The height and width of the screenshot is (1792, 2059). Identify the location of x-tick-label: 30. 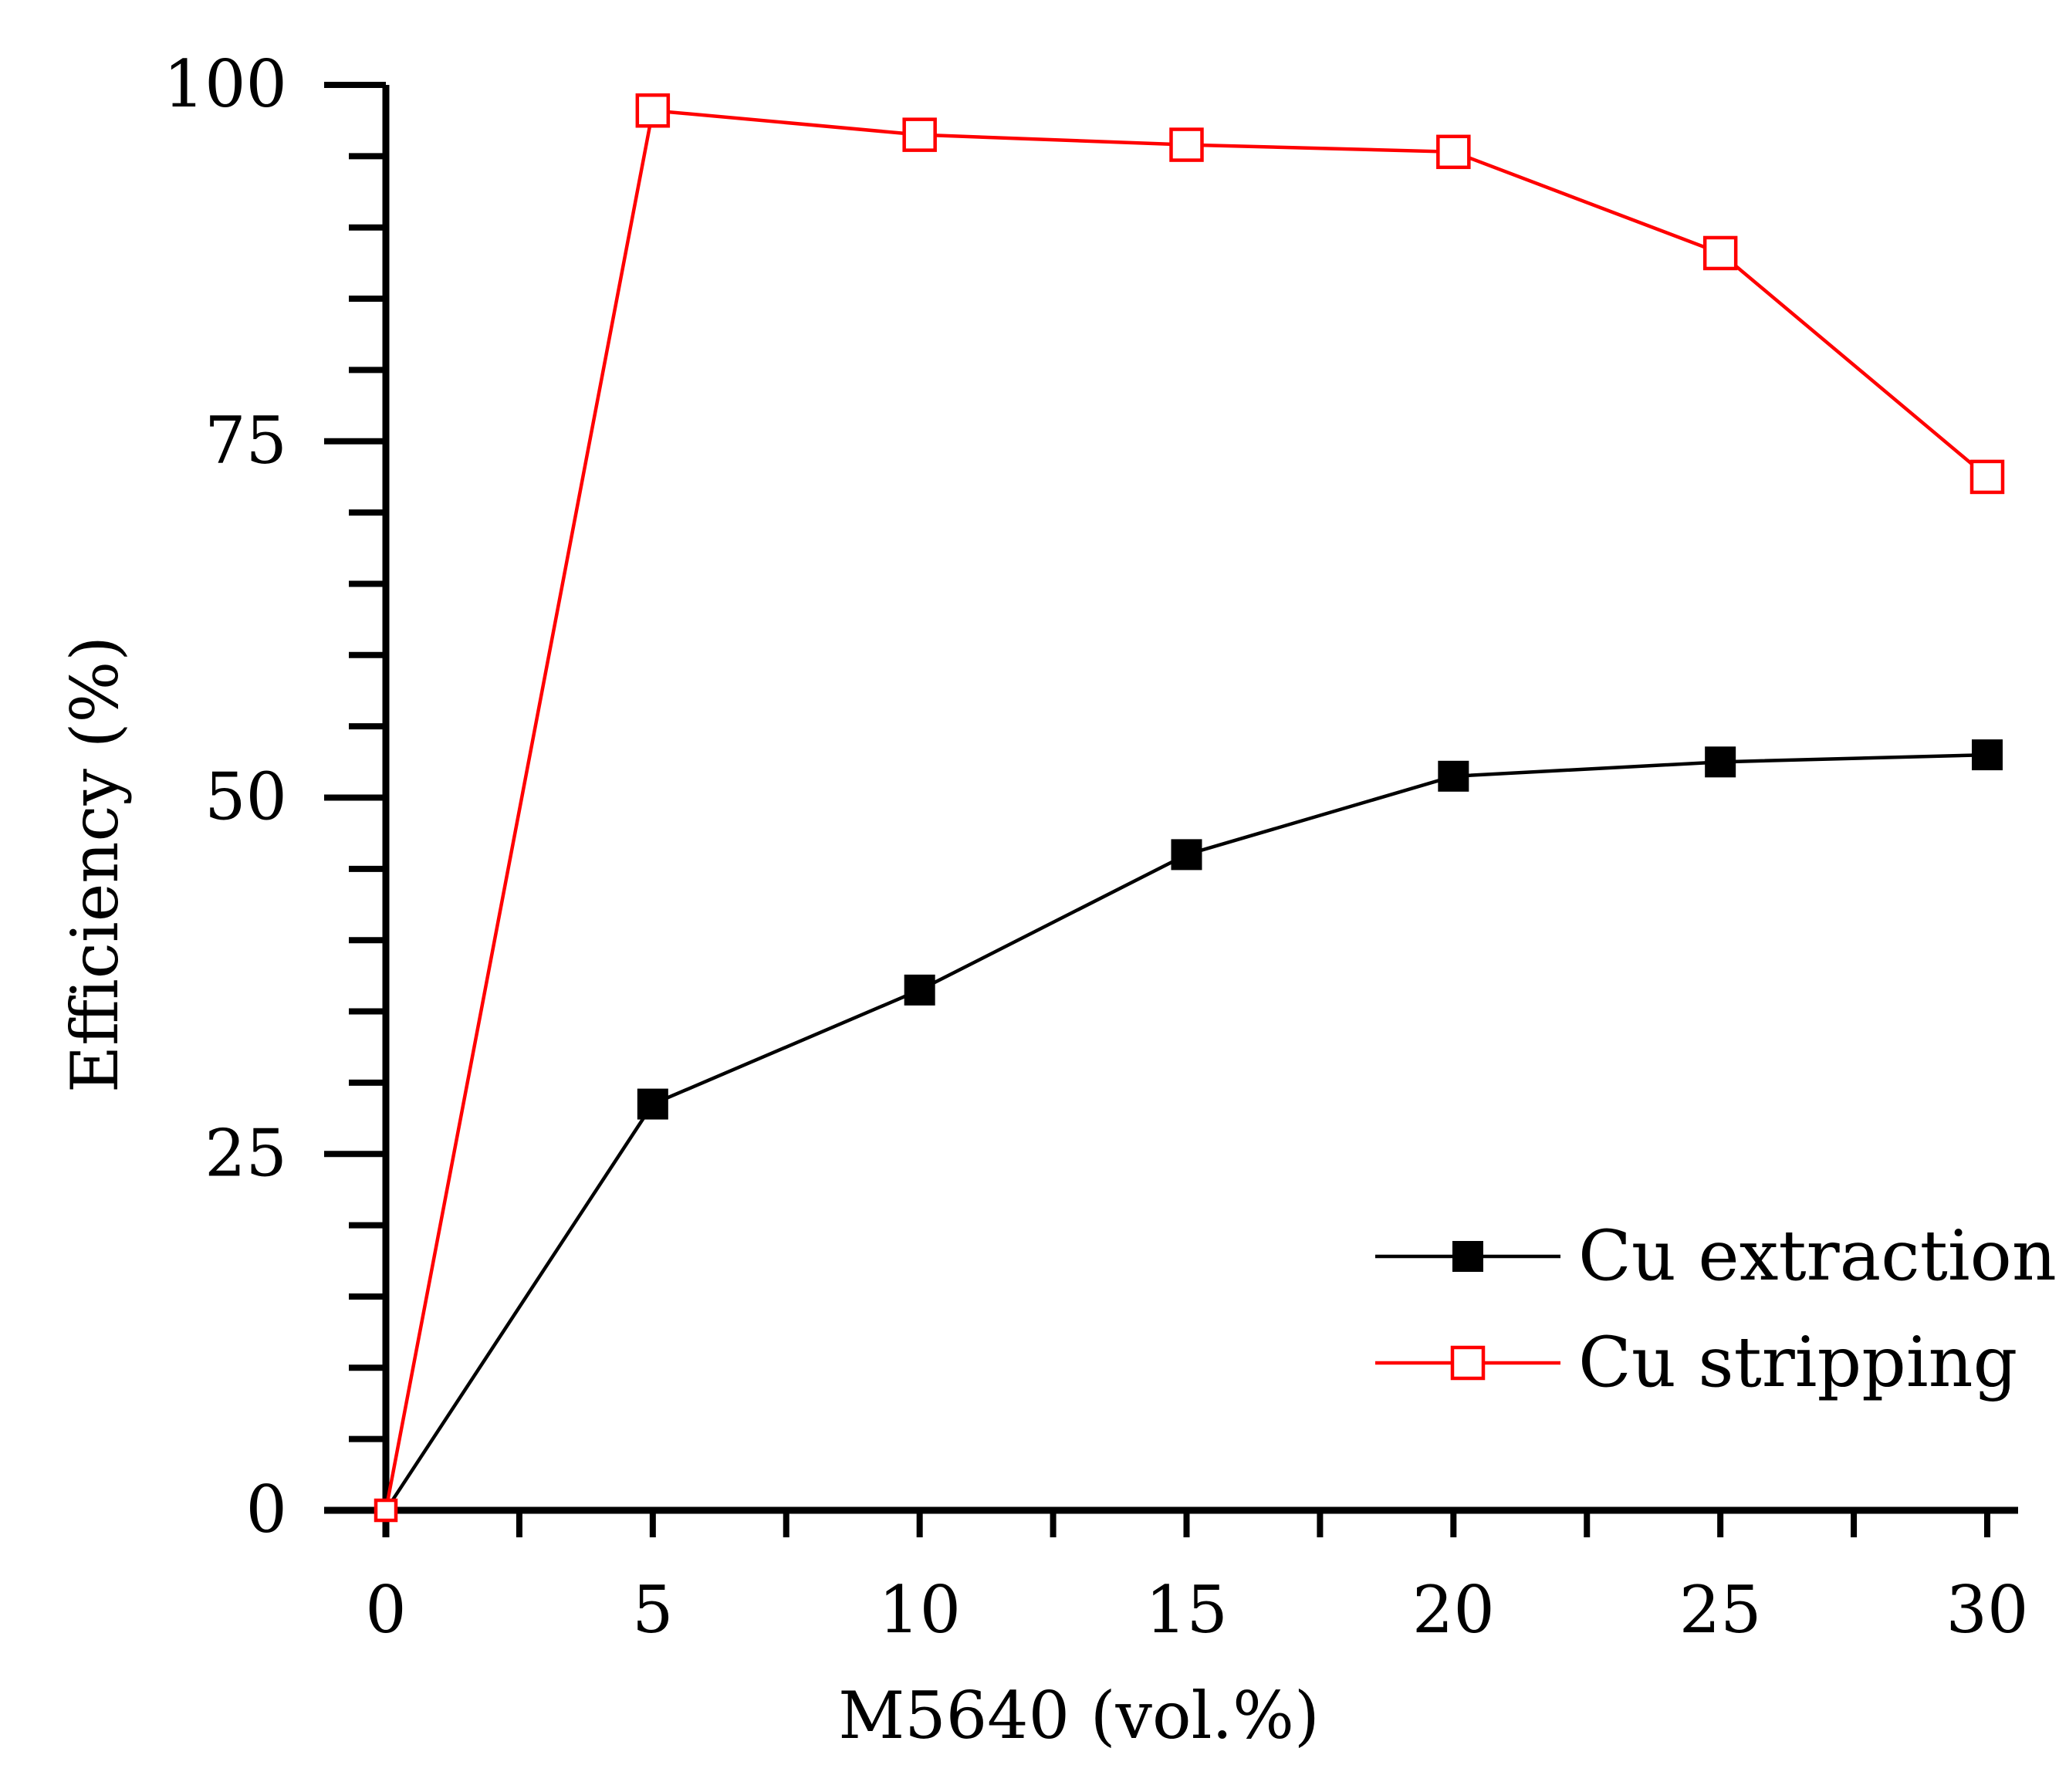
(1988, 1610).